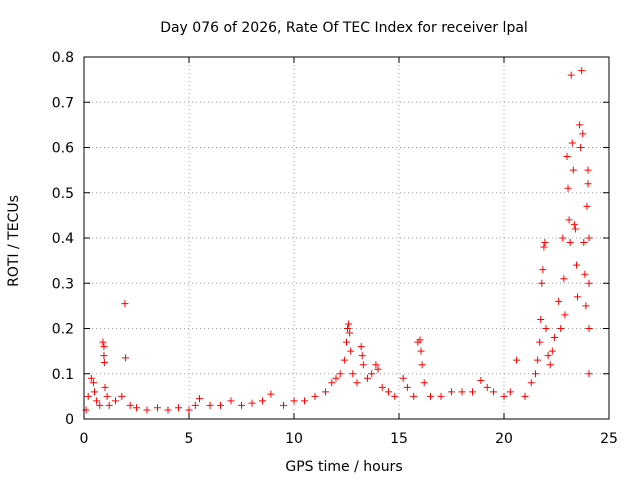 Image resolution: width=640 pixels, height=480 pixels. I want to click on x-tick-label: 5, so click(189, 439).